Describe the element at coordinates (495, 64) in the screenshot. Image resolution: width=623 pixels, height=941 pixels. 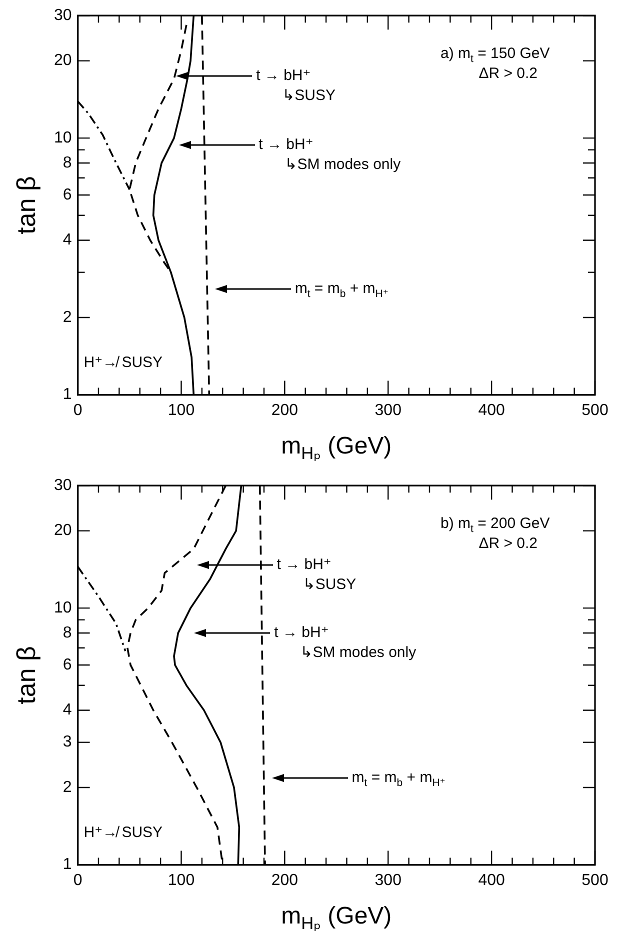
I see `annotation: a) m$_{t}$ = 150 GeV ΔR > 0.2` at that location.